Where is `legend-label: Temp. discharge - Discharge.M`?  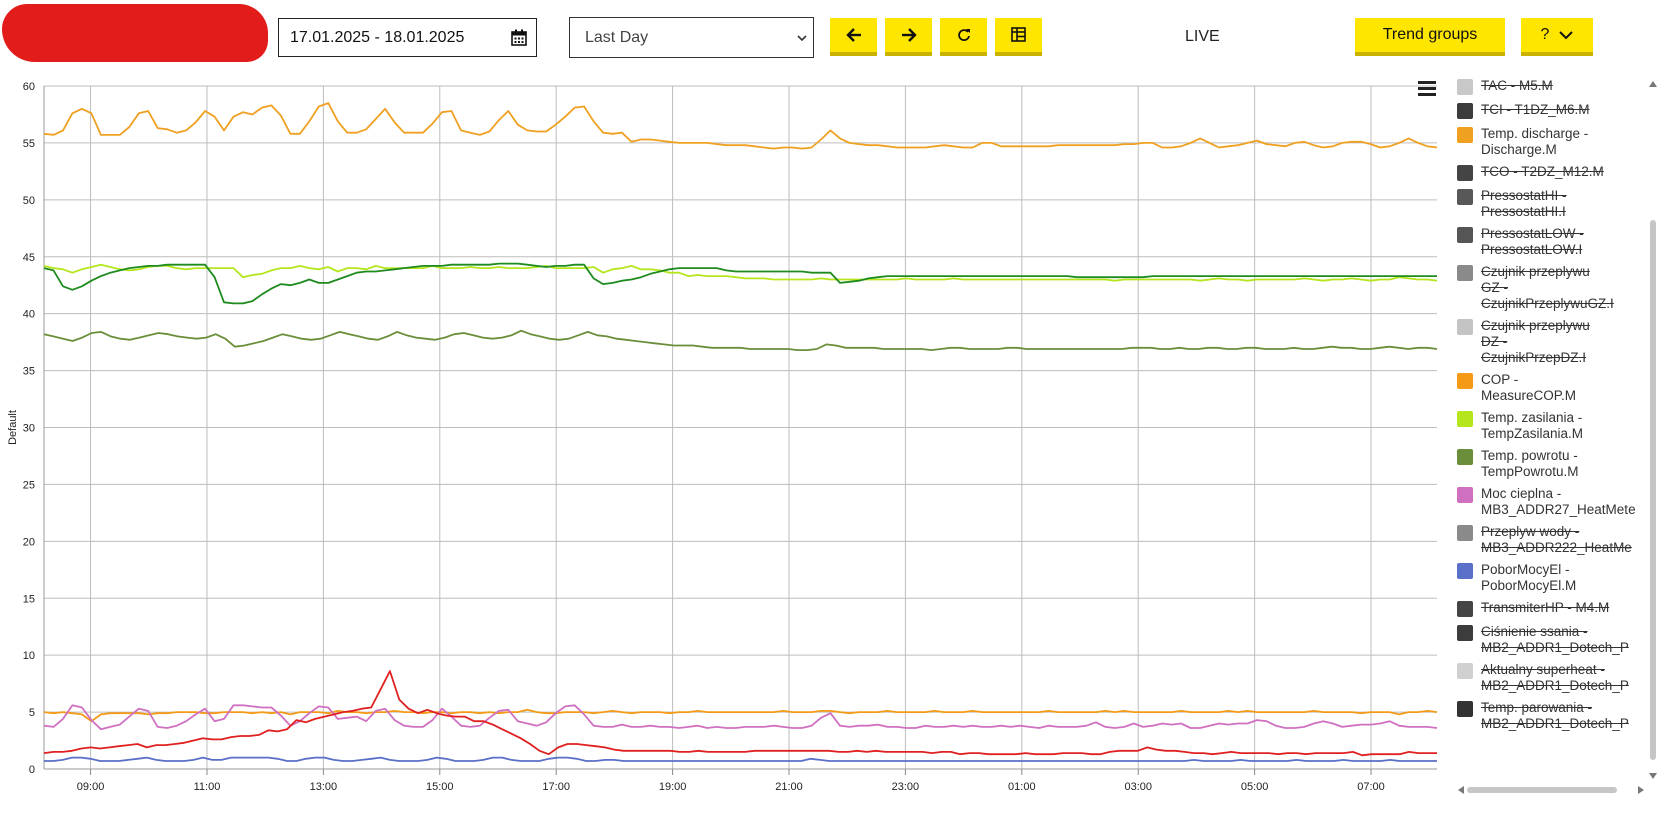
legend-label: Temp. discharge - Discharge.M is located at coordinates (1535, 141).